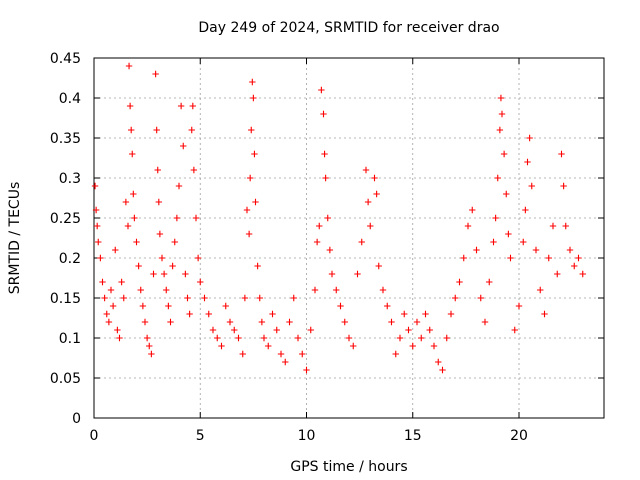 This screenshot has width=640, height=480. I want to click on y-tick-label: 0, so click(76, 419).